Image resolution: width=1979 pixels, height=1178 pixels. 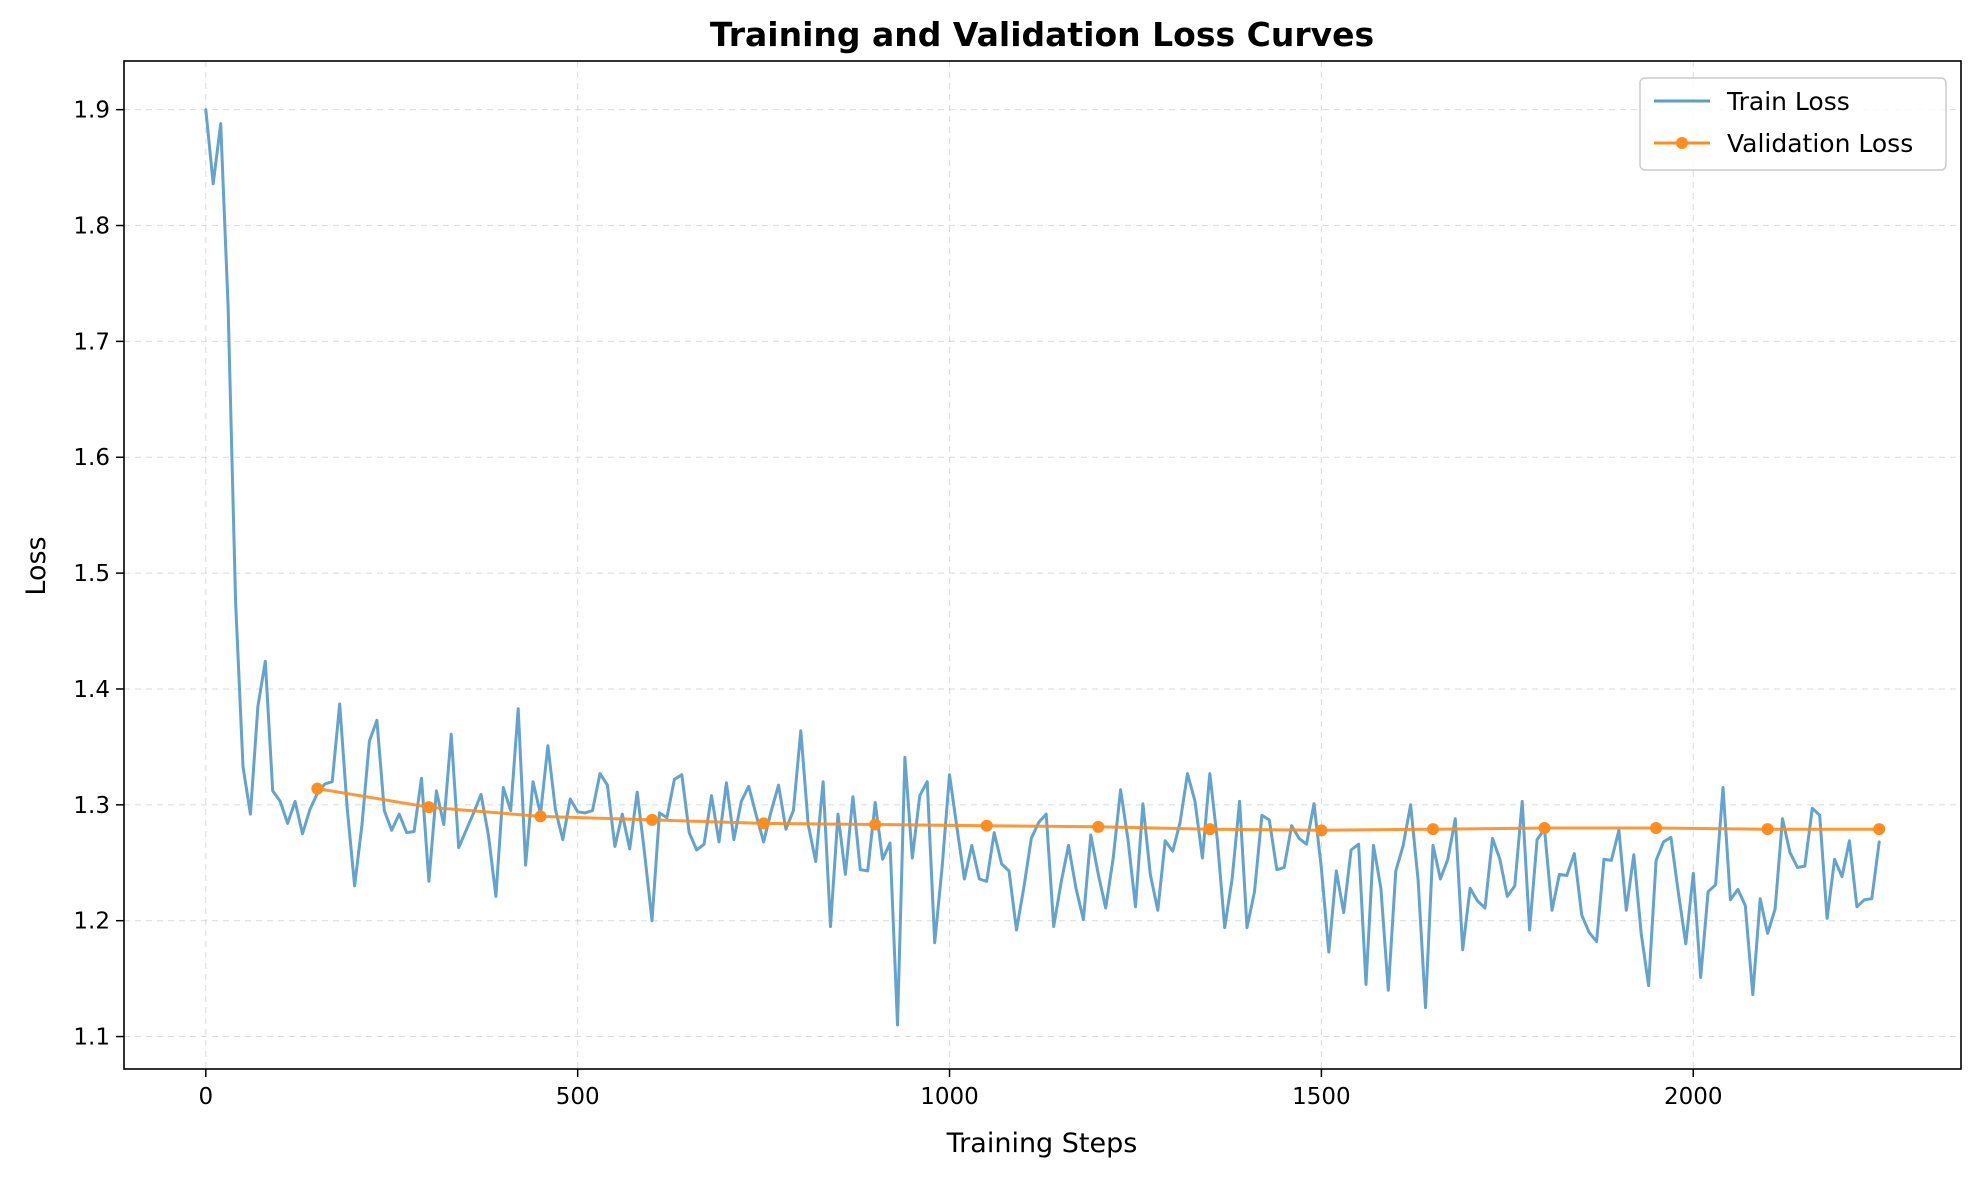 I want to click on y-tick-label: 1.1, so click(x=91, y=1038).